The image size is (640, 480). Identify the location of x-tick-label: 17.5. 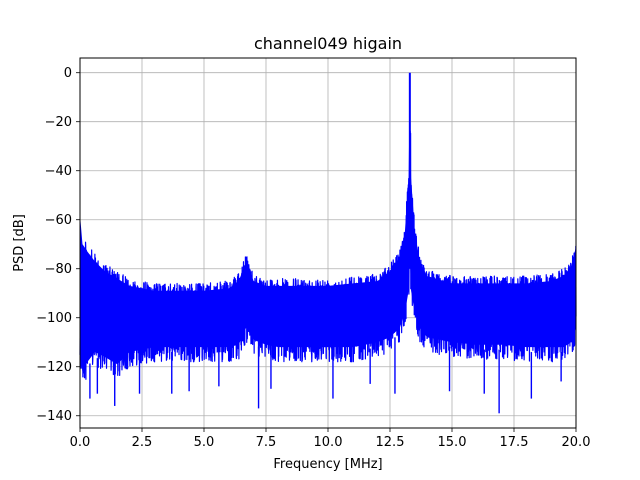
(514, 442).